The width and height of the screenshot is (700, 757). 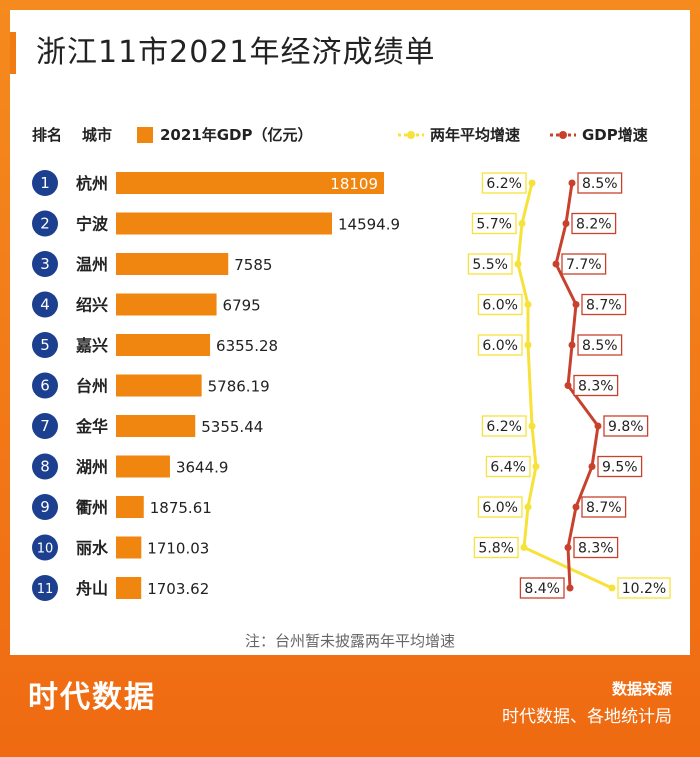 I want to click on footnote: 注：台州暂未披露两年平均增速, so click(x=349, y=641).